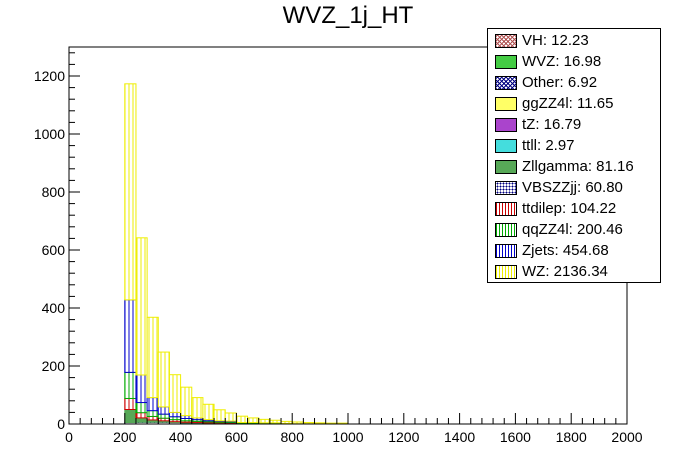 Image resolution: width=696 pixels, height=472 pixels. Describe the element at coordinates (555, 40) in the screenshot. I see `legend-label: VH: 12.23` at that location.